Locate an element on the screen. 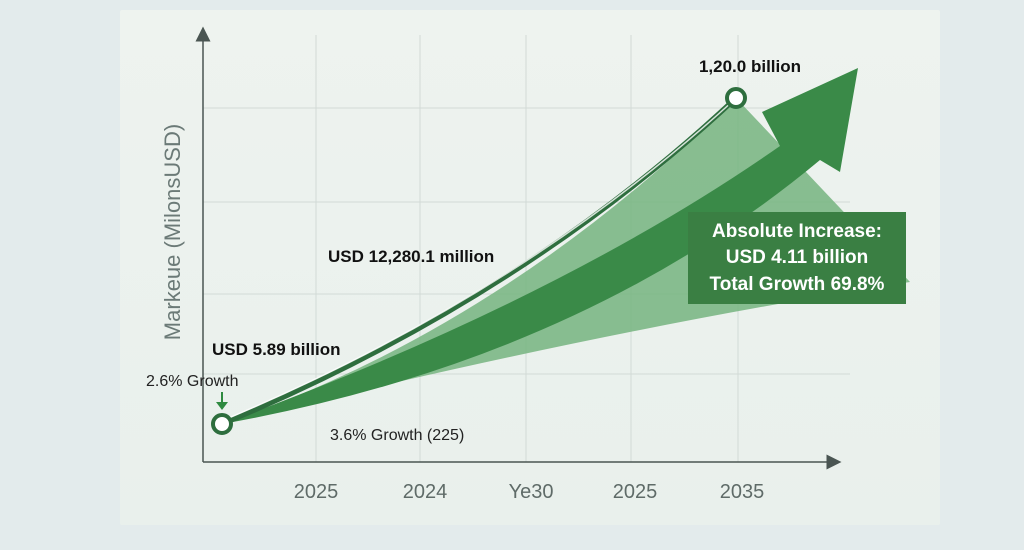 This screenshot has height=550, width=1024. x-tick-label-1: 2025 is located at coordinates (316, 492).